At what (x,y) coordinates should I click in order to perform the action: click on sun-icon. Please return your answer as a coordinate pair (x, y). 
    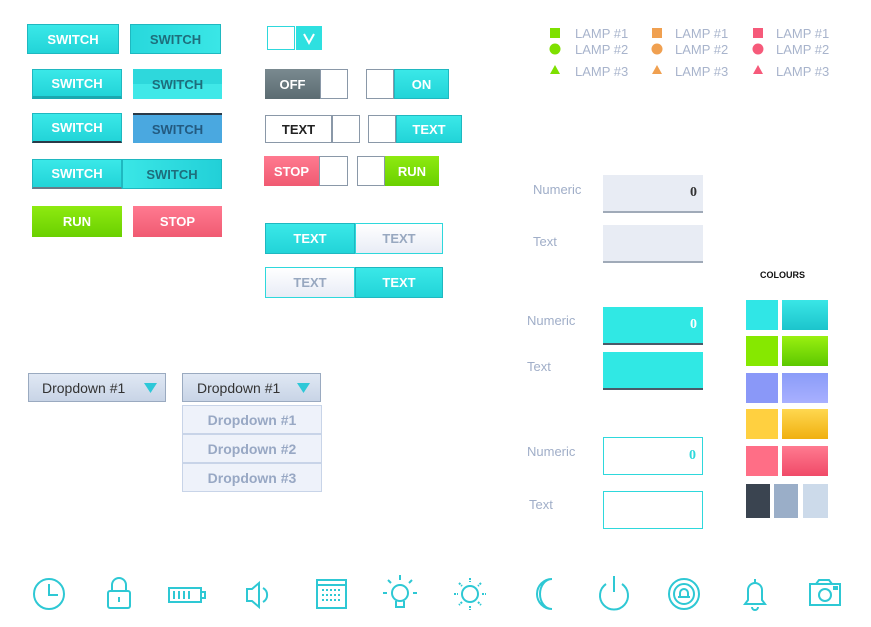
    Looking at the image, I should click on (470, 594).